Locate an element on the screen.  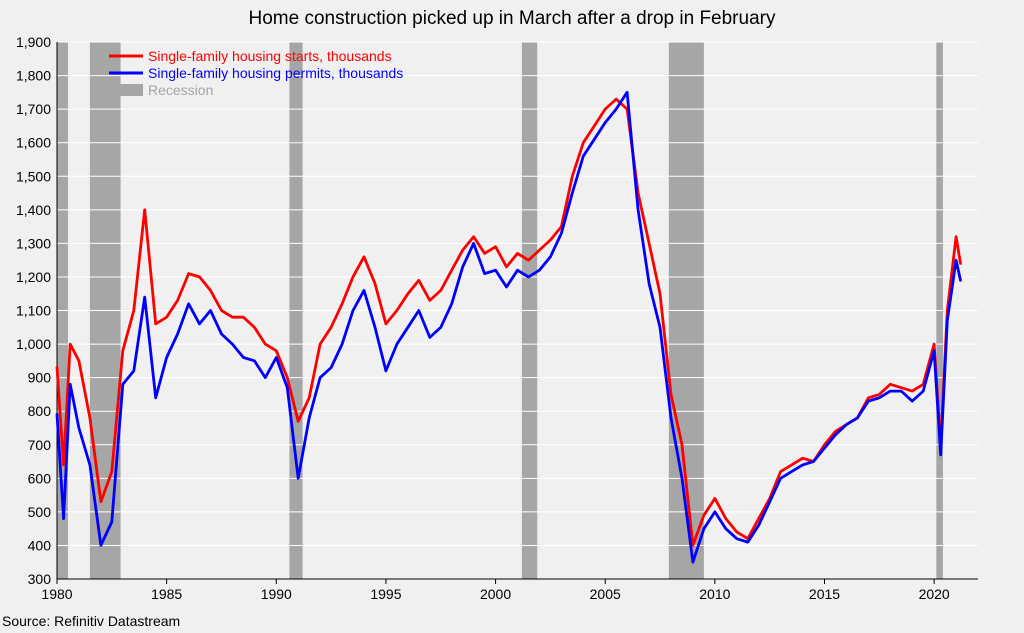
y-tick-label: 600 is located at coordinates (40, 478).